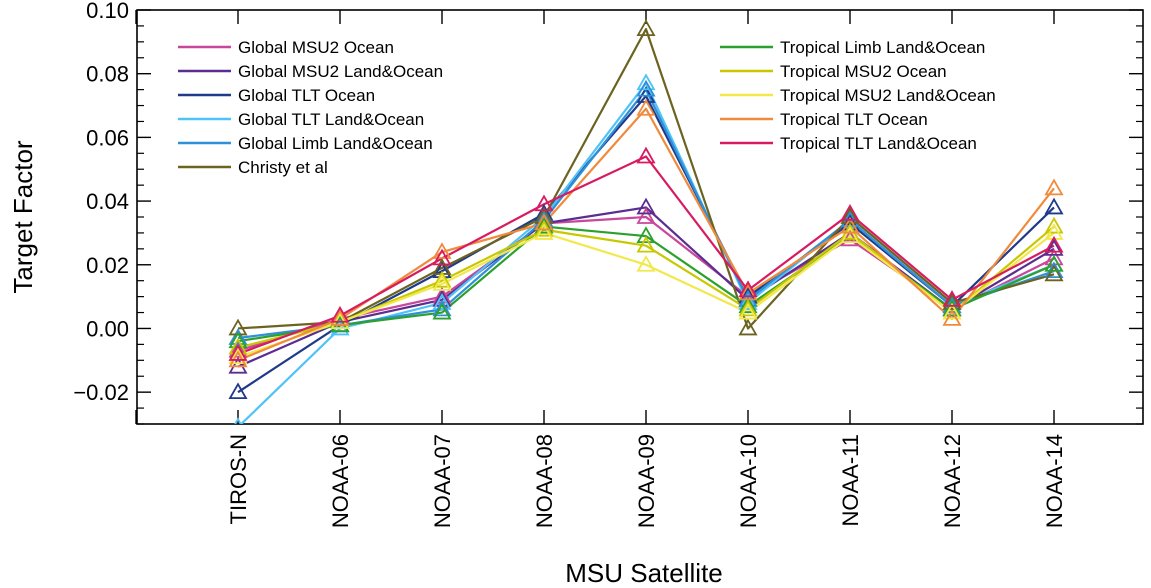  I want to click on y-tick-label: 0.10, so click(107, 11).